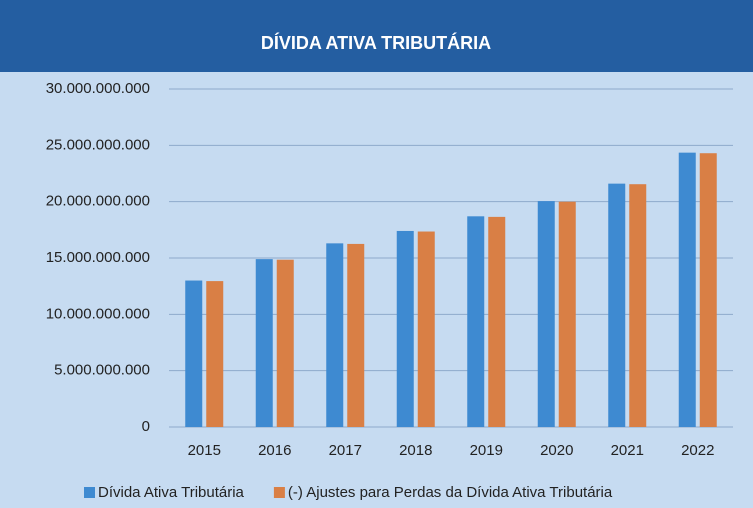  What do you see at coordinates (98, 257) in the screenshot?
I see `y-tick-label: 15.000.000.000` at bounding box center [98, 257].